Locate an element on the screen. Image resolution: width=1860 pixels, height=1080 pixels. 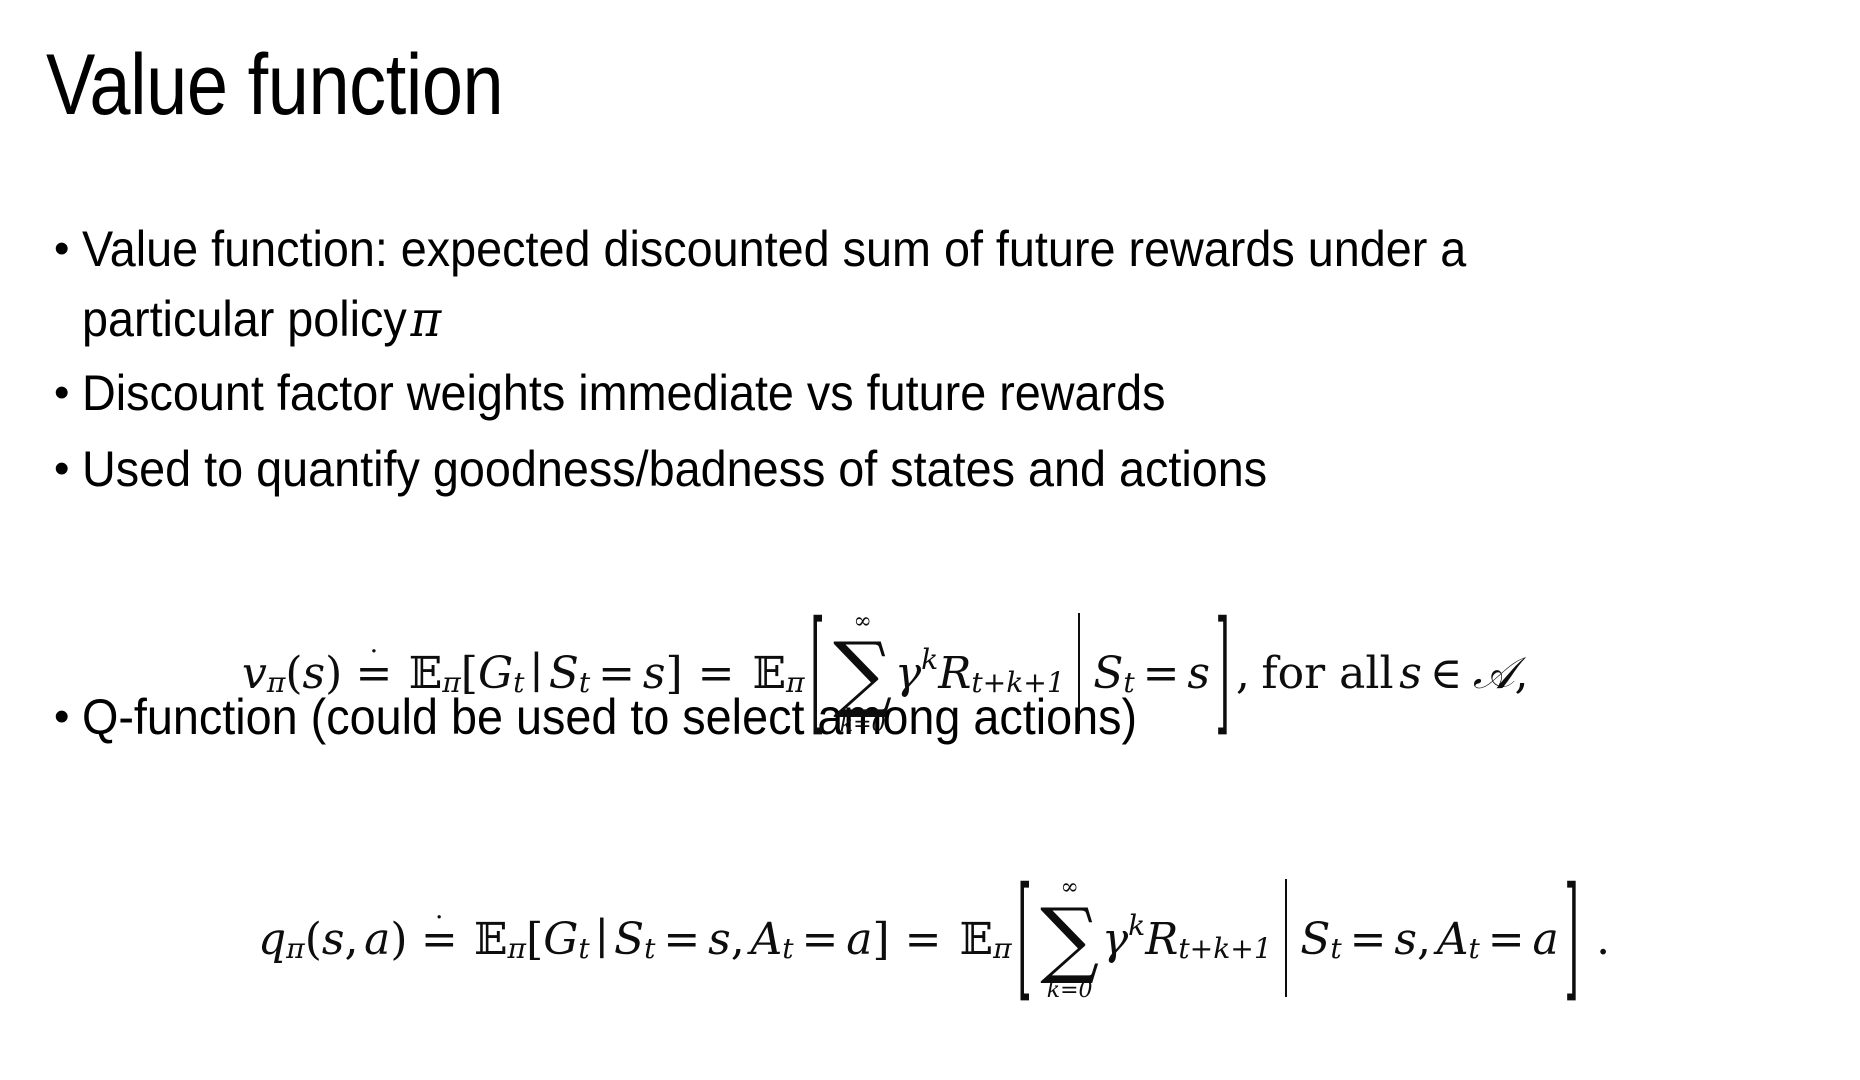
eq1-eq: = is located at coordinates (616, 674).